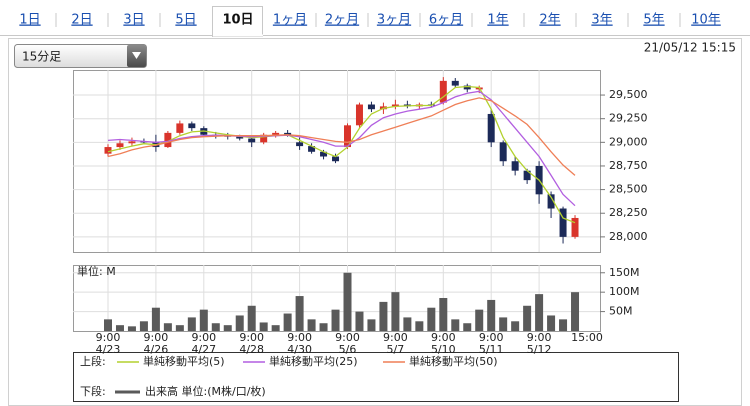 This screenshot has width=750, height=406. What do you see at coordinates (446, 20) in the screenshot?
I see `period-tab: 6ヶ月` at bounding box center [446, 20].